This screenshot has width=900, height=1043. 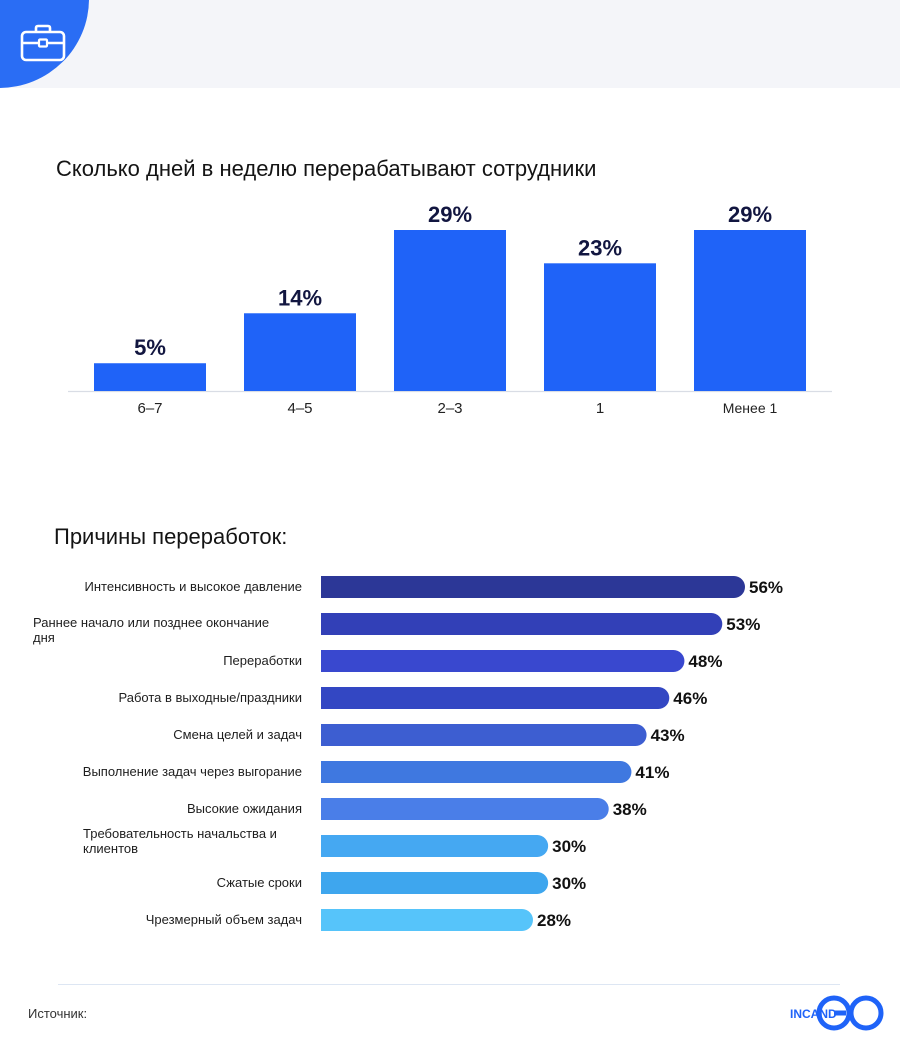 I want to click on y-category-label: Смена целей и задач, so click(x=237, y=734).